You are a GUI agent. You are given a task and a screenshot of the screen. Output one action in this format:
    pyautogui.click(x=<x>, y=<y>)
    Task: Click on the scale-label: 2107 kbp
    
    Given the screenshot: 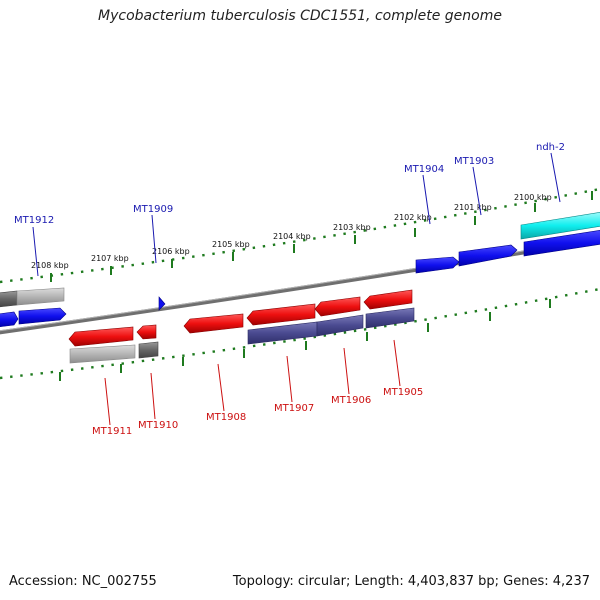 What is the action you would take?
    pyautogui.click(x=110, y=258)
    